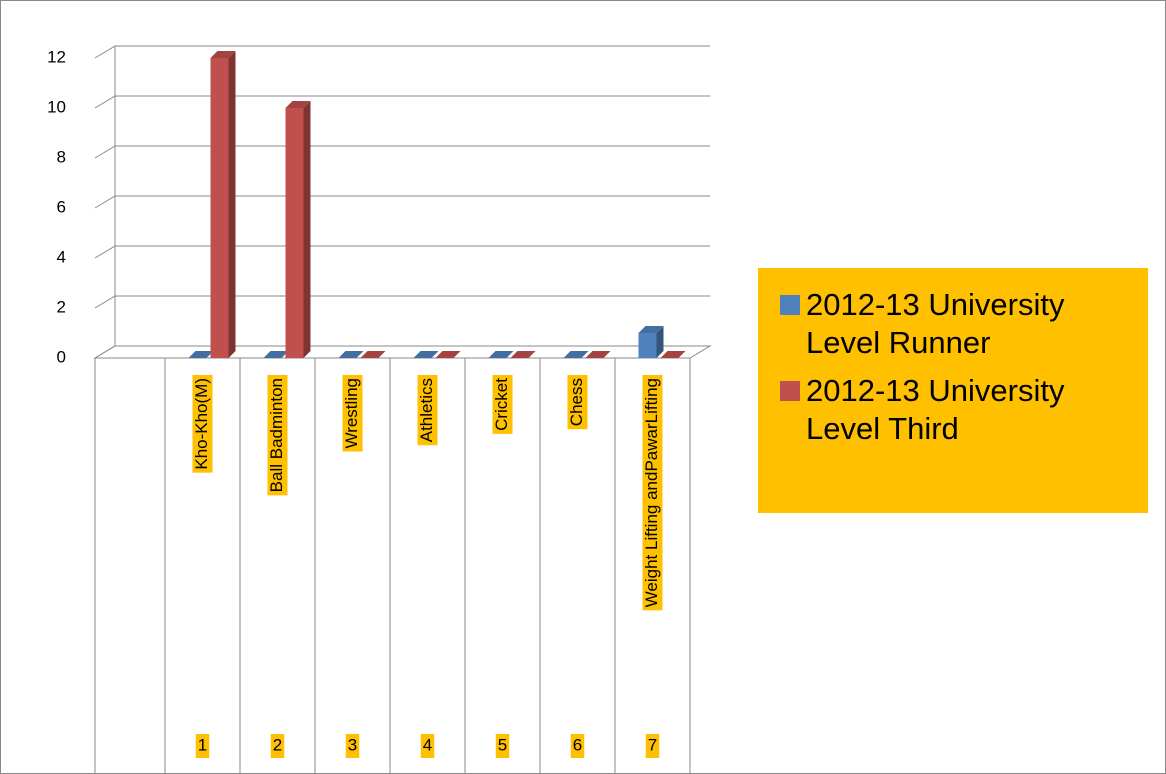  I want to click on x-subcategory-label: 7, so click(652, 744).